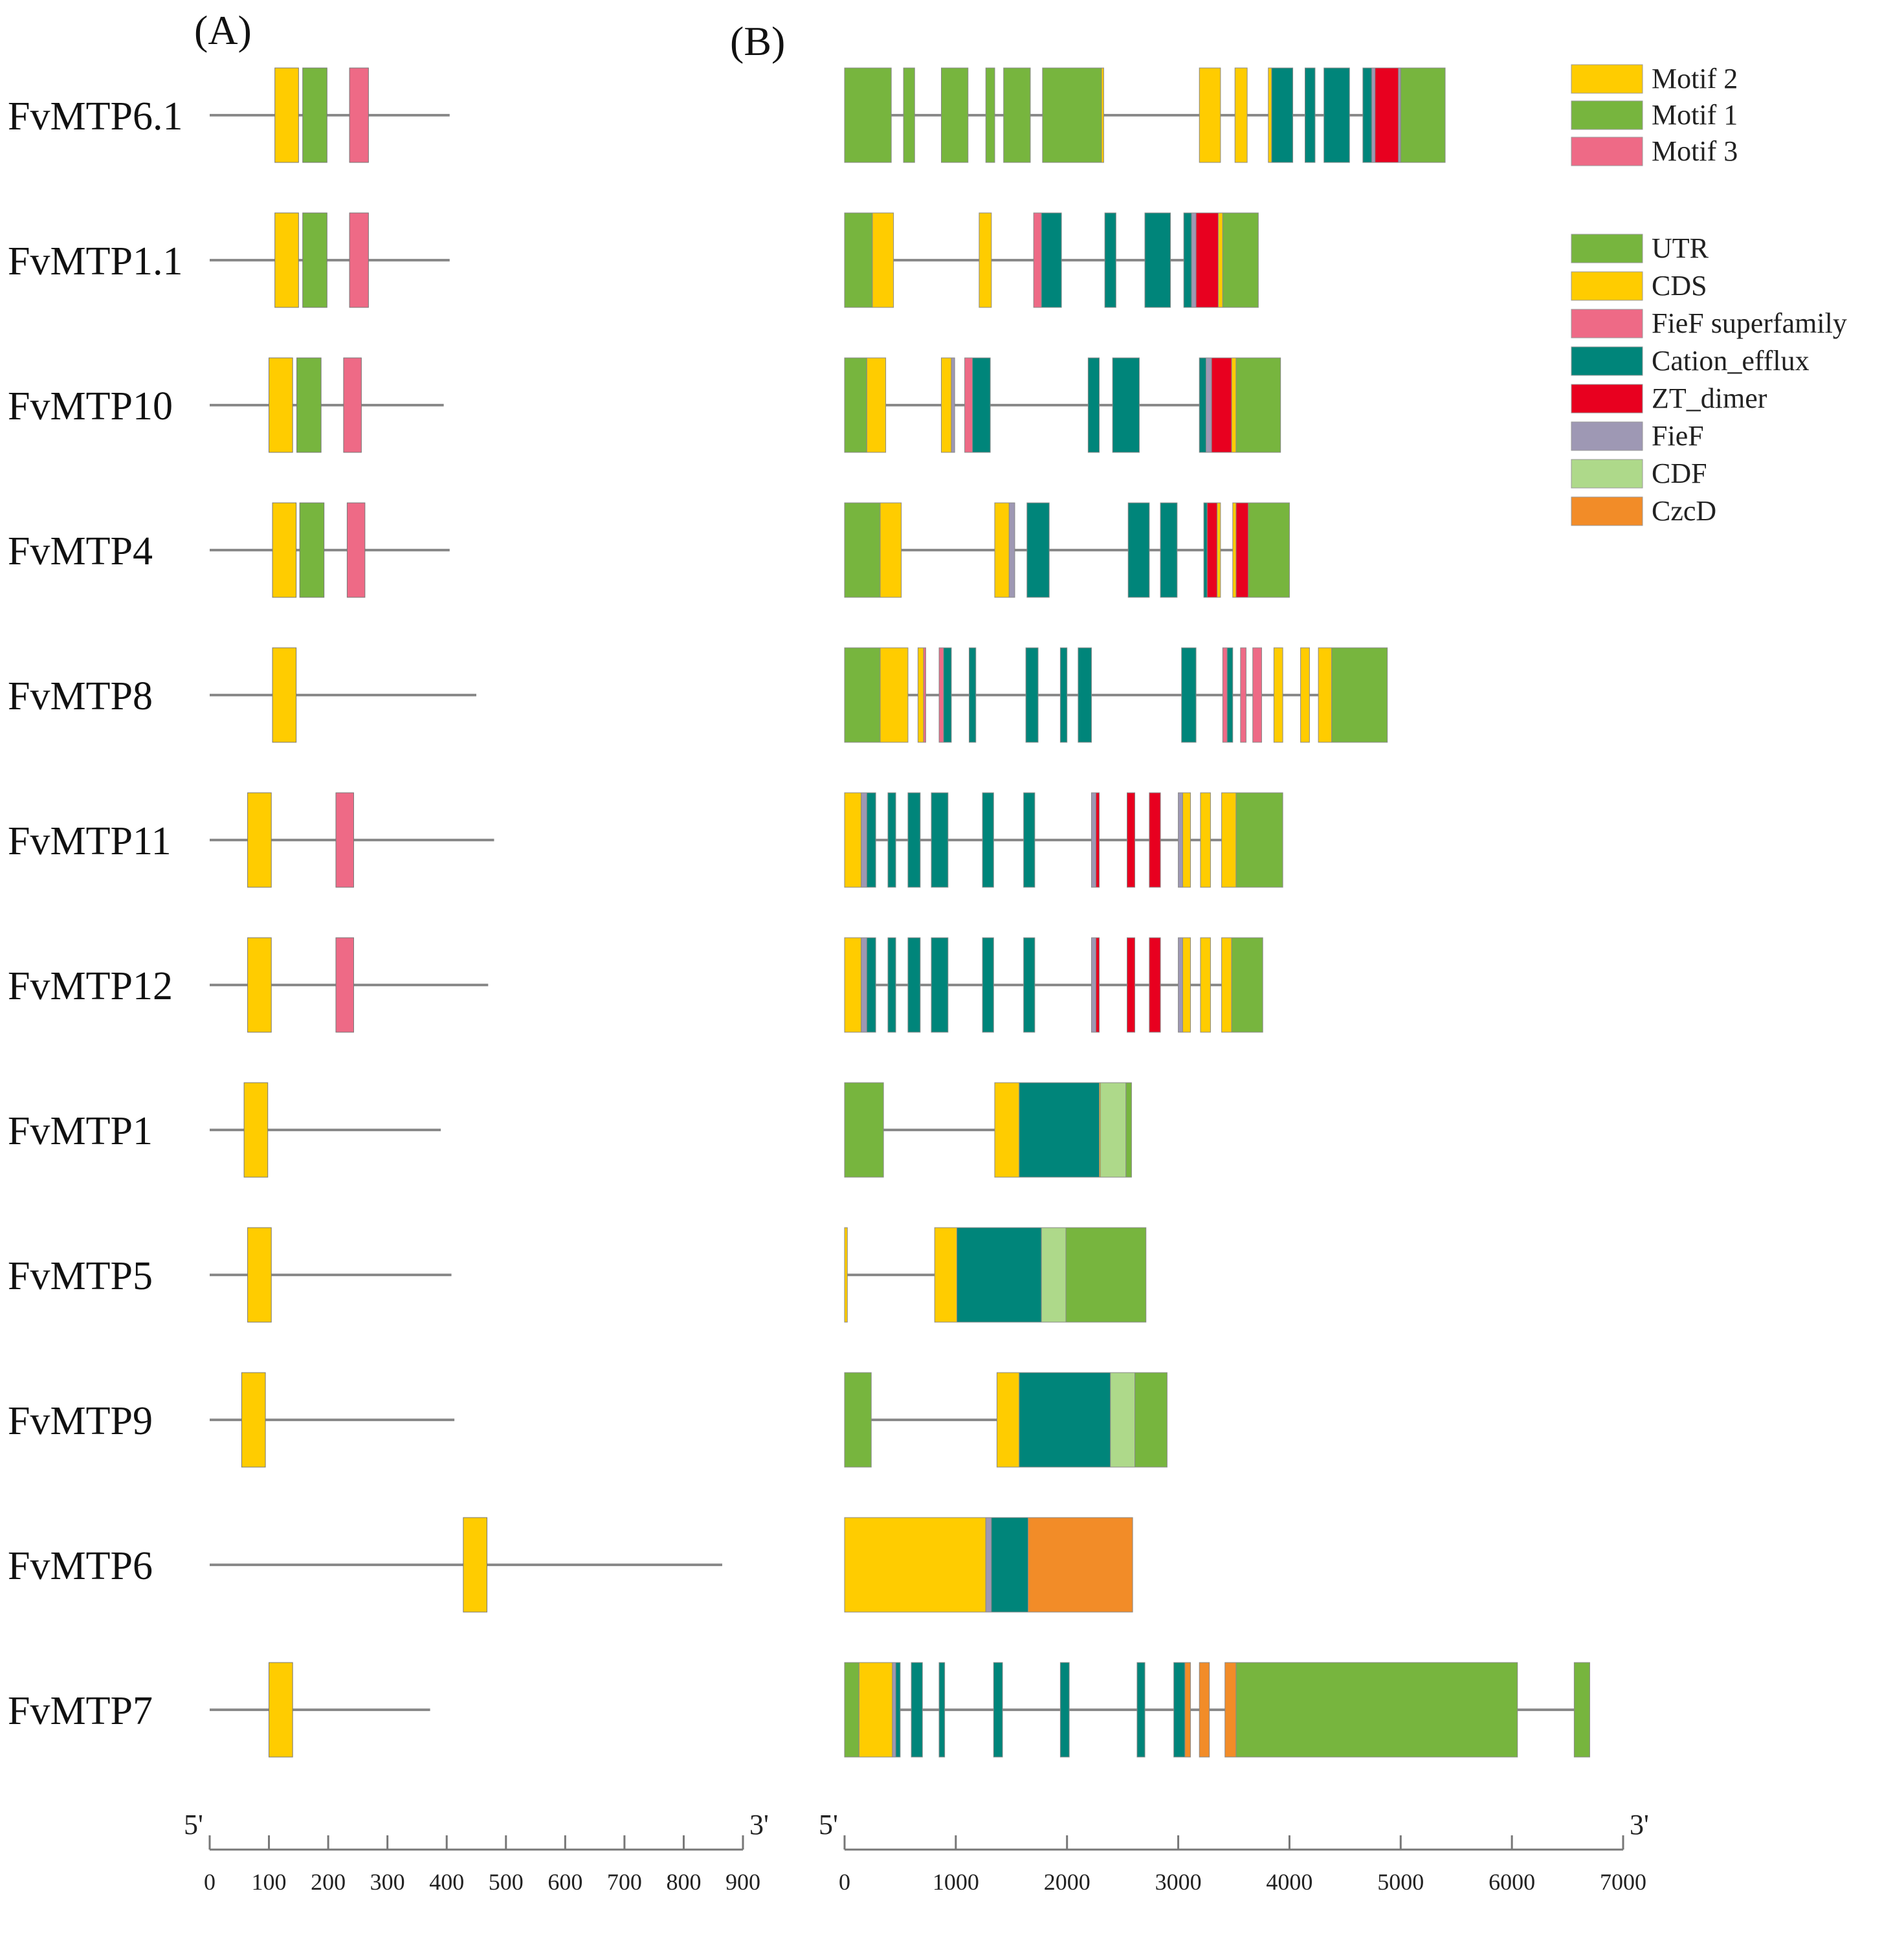  Describe the element at coordinates (1695, 115) in the screenshot. I see `legend-label: Motif 1` at that location.